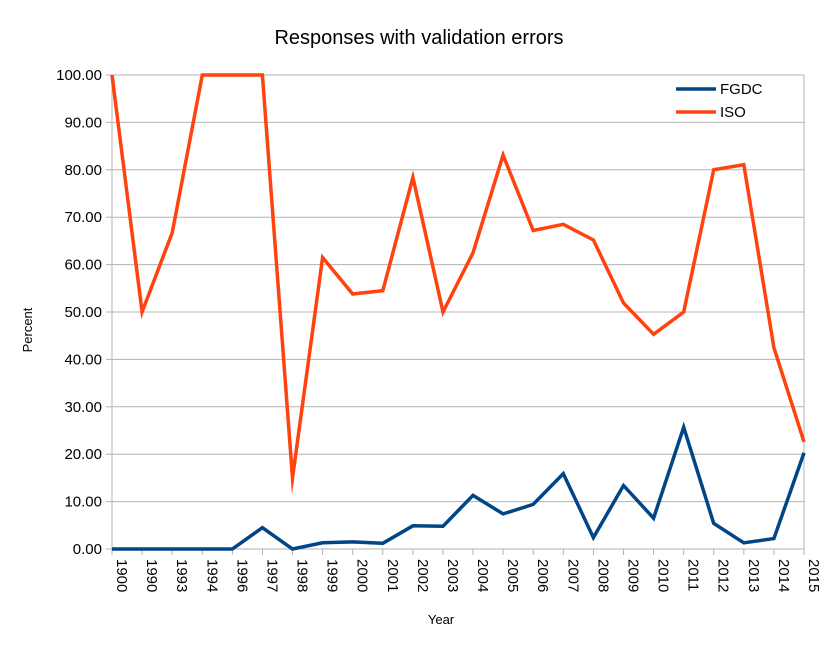 Image resolution: width=838 pixels, height=650 pixels. Describe the element at coordinates (602, 575) in the screenshot. I see `x-tick-label: 2008` at that location.